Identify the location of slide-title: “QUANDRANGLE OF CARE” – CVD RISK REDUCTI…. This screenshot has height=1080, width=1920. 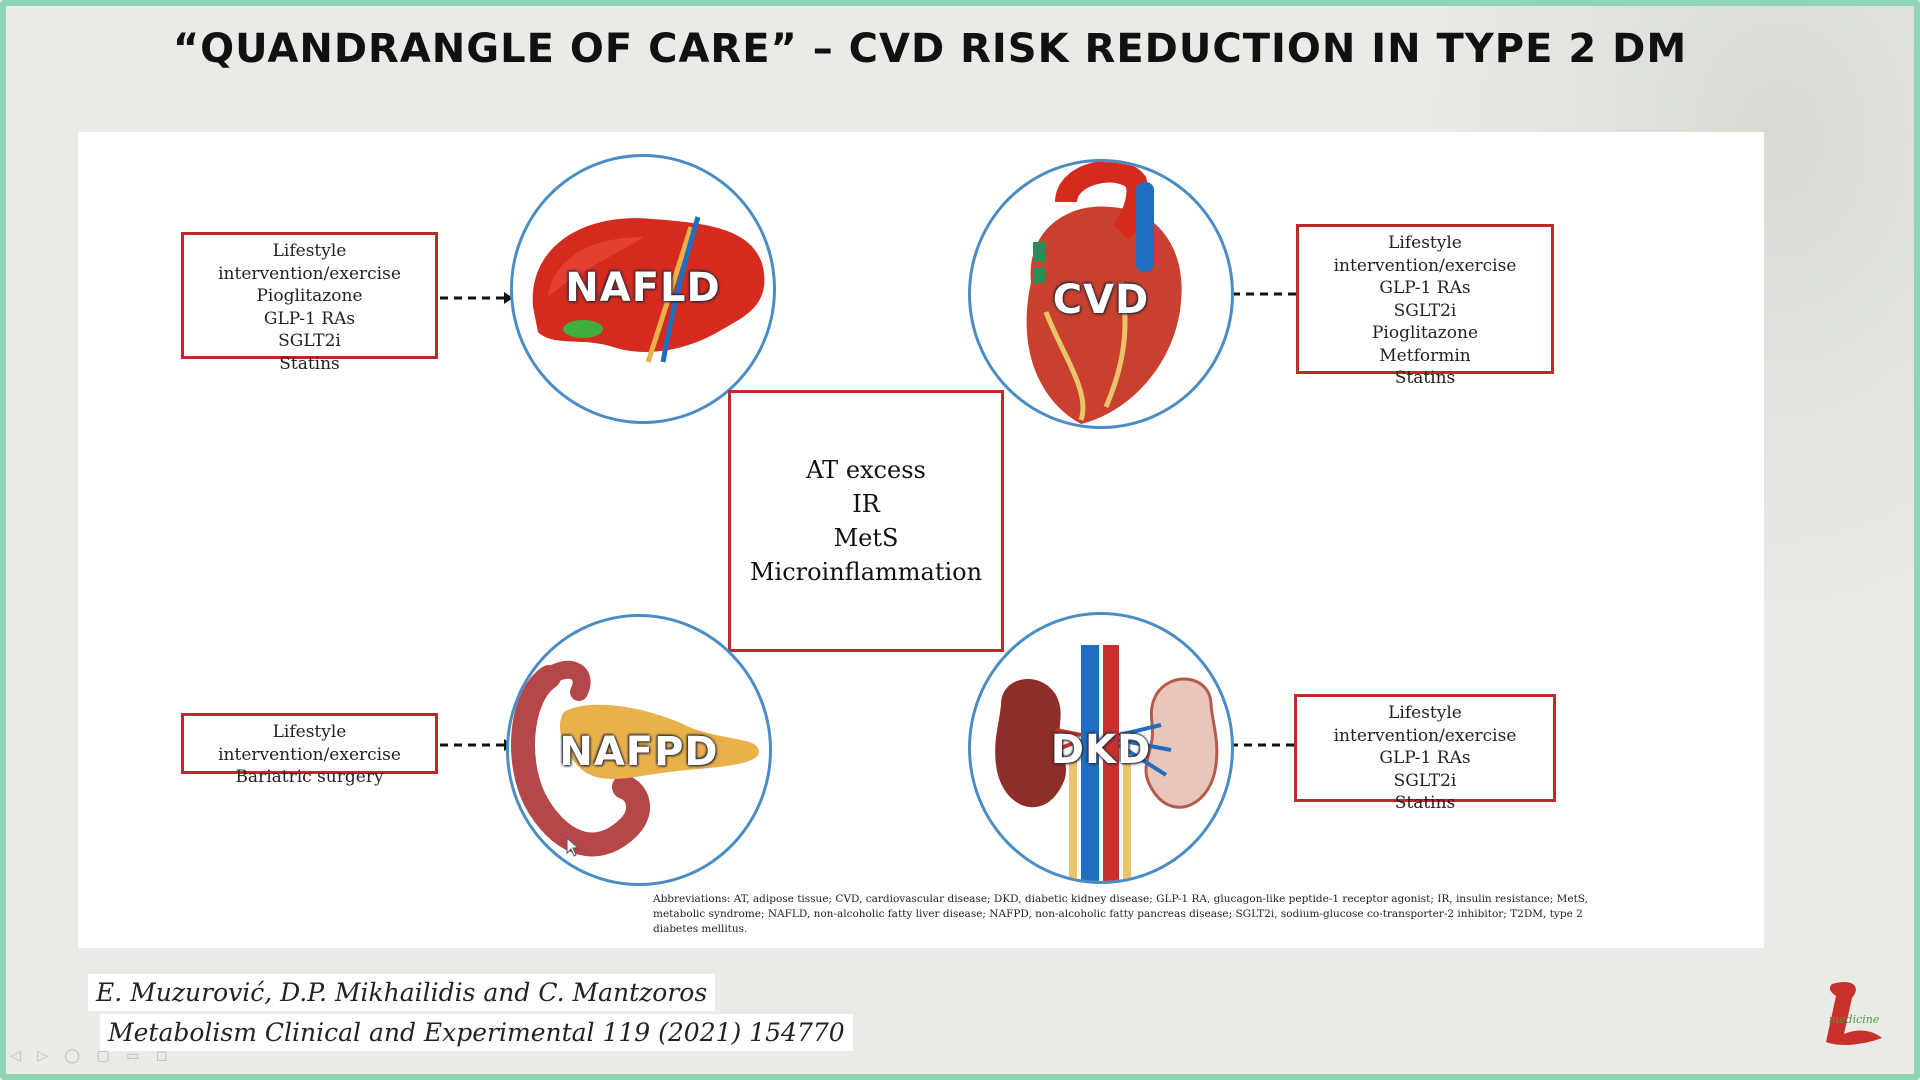
(930, 49).